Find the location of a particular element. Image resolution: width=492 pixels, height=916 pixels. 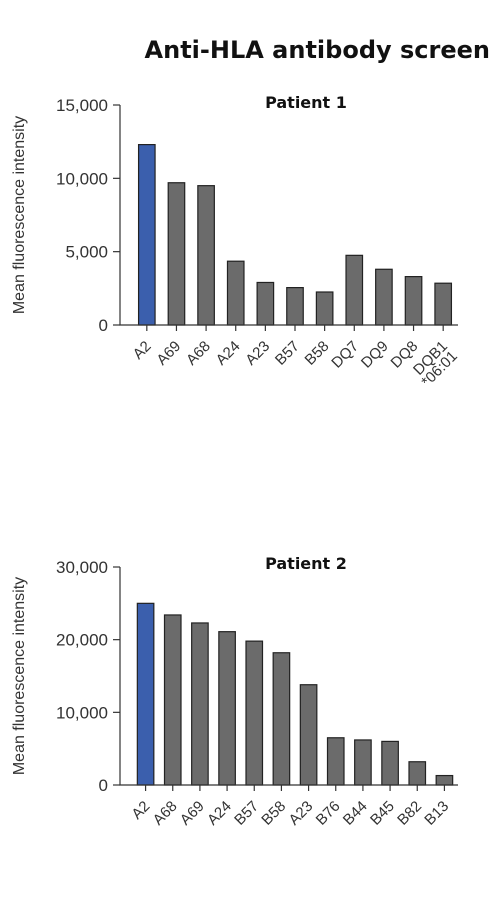

y-tick-label: 15,000 is located at coordinates (82, 105).